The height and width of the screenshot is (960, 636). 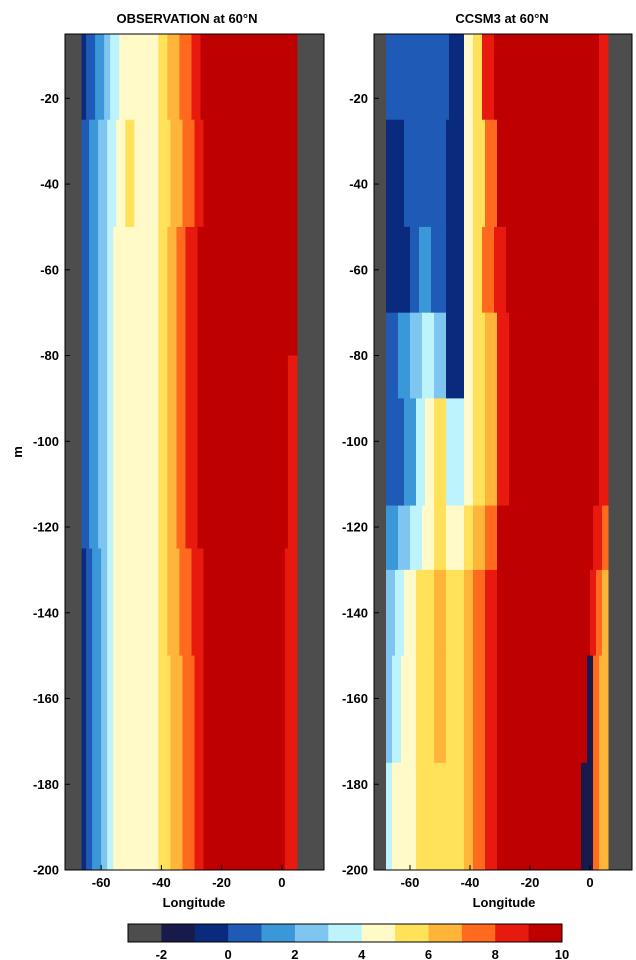 I want to click on y-tick-label: -20, so click(x=49, y=98).